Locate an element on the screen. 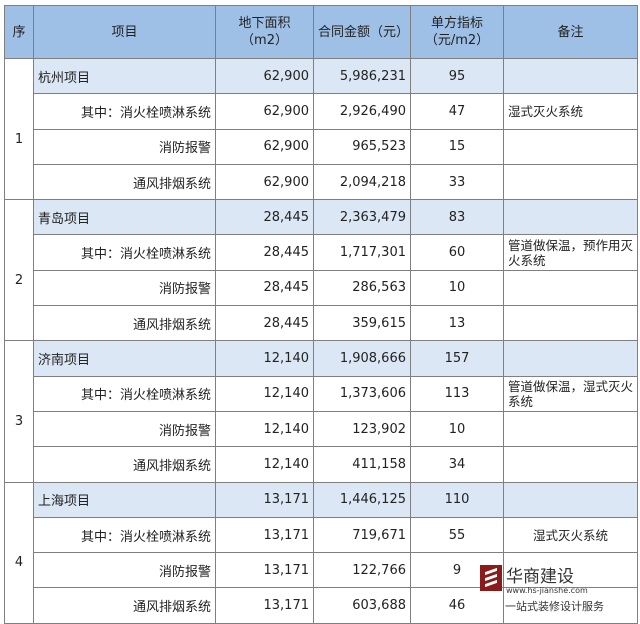 The height and width of the screenshot is (624, 640). table-row: 其中：消火栓喷淋系统 28,445 1,717,301 60 管道做保温，预作用灭火系统 is located at coordinates (321, 252).